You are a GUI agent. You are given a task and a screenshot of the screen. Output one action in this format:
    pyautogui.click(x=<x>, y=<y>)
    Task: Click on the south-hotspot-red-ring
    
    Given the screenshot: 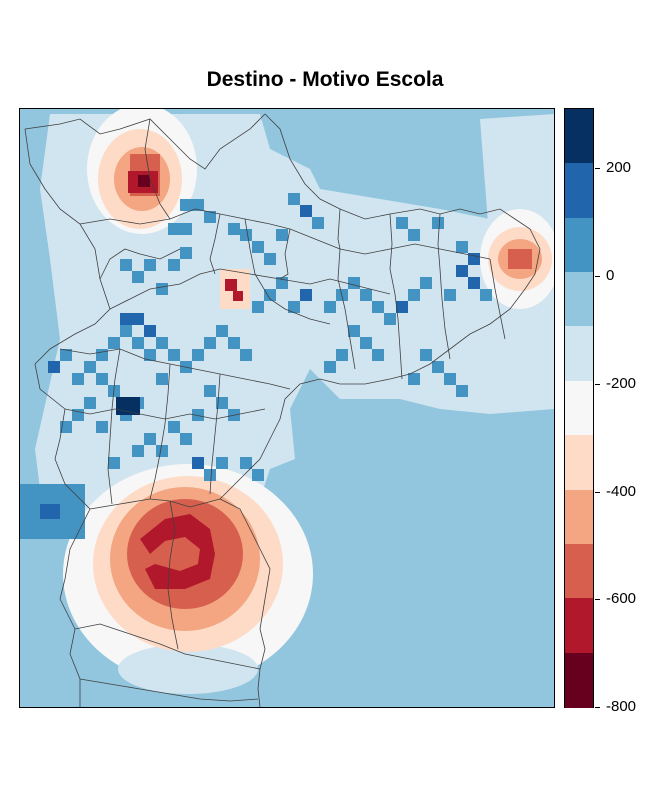 What is the action you would take?
    pyautogui.click(x=177, y=551)
    